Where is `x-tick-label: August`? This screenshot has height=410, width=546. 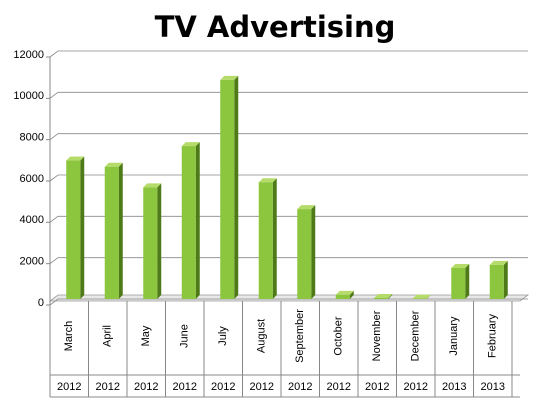 x-tick-label: August is located at coordinates (262, 336).